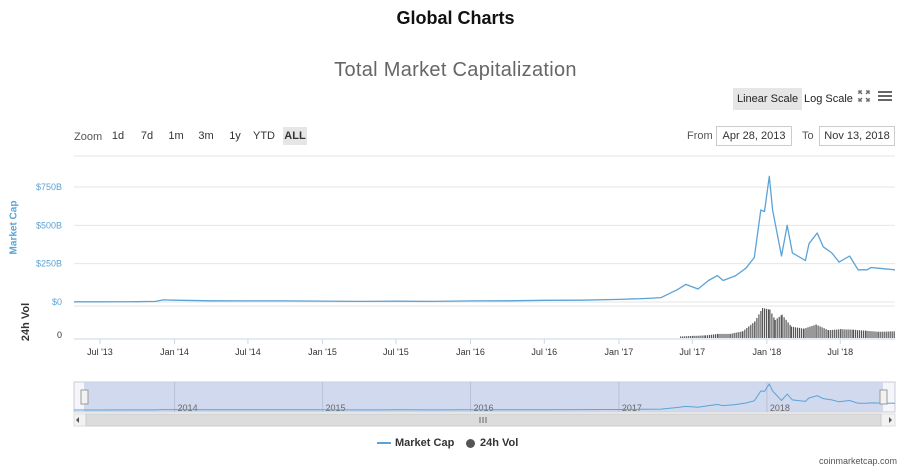  Describe the element at coordinates (840, 352) in the screenshot. I see `x-tick-label: Jul '18` at that location.